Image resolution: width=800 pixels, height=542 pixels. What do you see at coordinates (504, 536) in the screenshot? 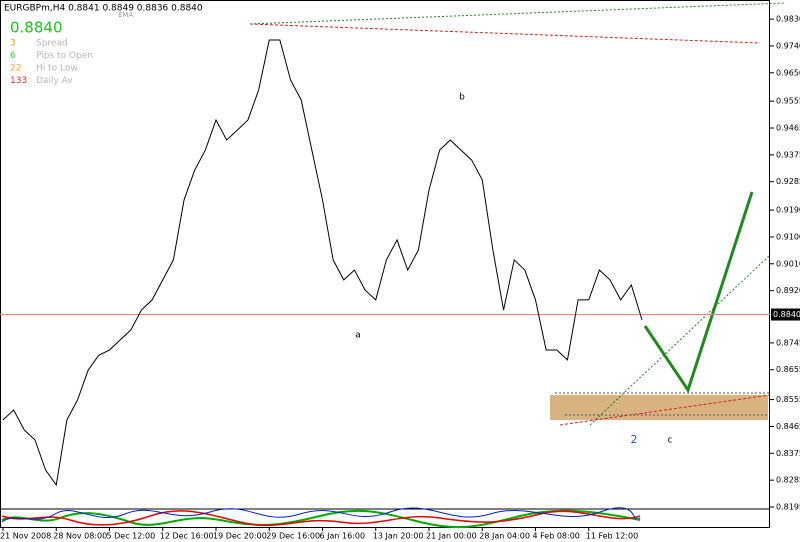
I see `x-tick-label: 28 Jan 04:00` at bounding box center [504, 536].